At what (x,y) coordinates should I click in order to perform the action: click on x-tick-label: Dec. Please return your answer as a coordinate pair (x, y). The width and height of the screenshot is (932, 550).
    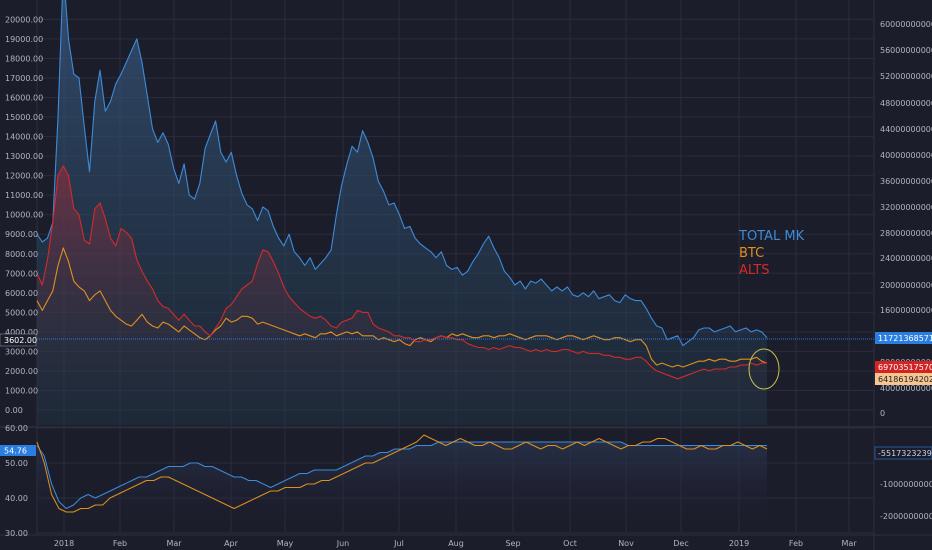
    Looking at the image, I should click on (680, 543).